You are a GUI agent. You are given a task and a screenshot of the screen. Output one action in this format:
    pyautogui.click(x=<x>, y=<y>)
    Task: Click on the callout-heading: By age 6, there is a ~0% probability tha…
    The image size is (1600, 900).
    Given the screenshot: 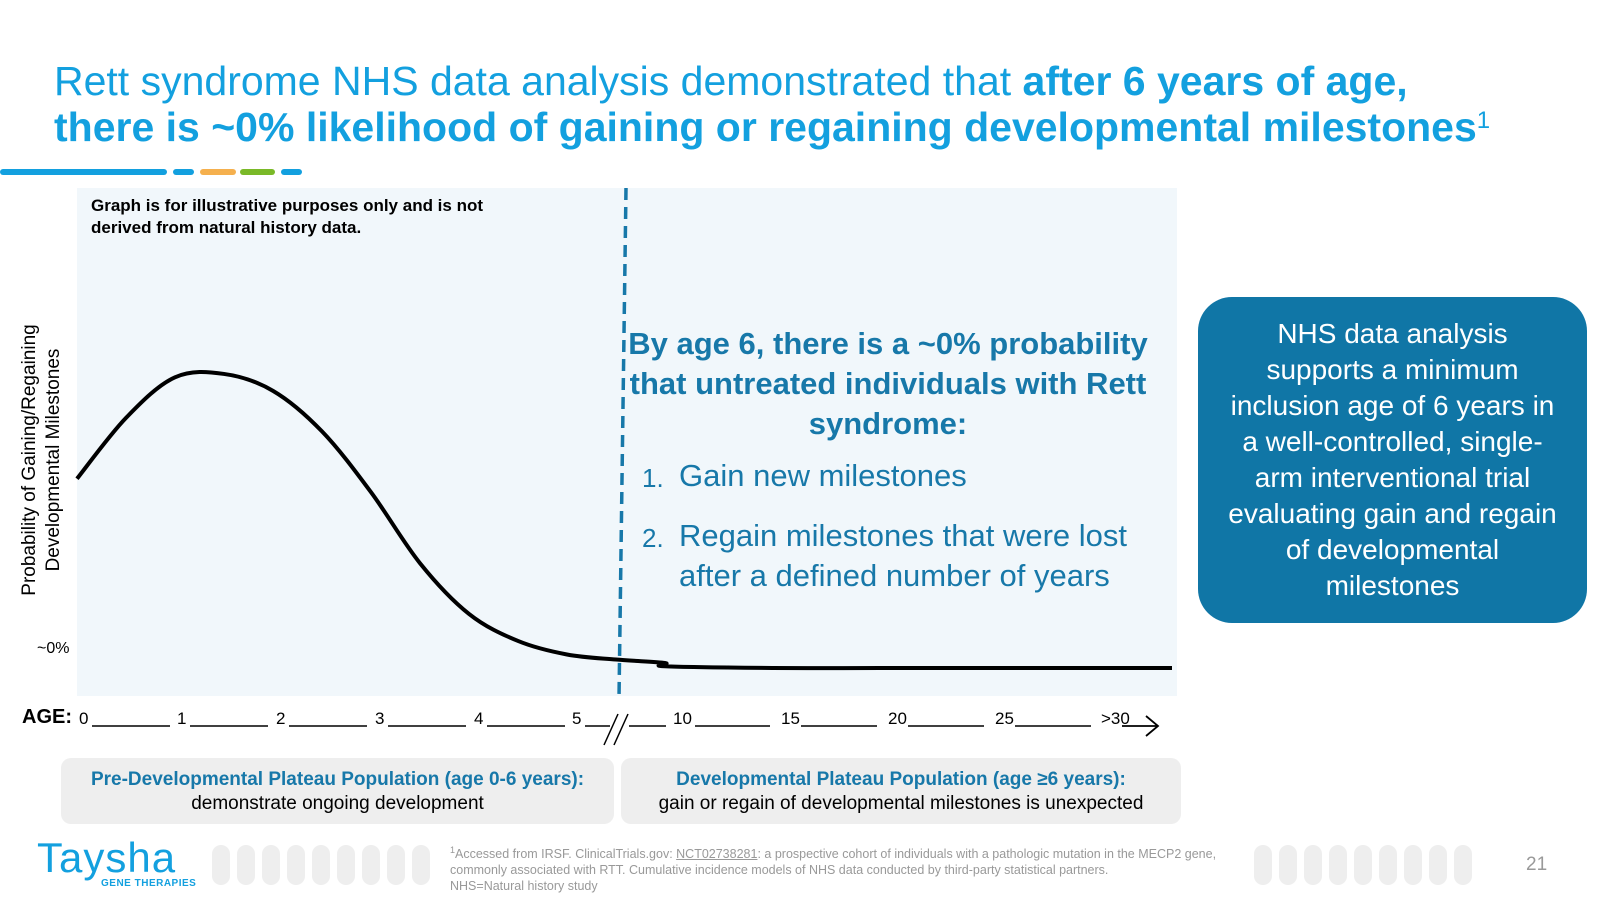 What is the action you would take?
    pyautogui.click(x=888, y=383)
    